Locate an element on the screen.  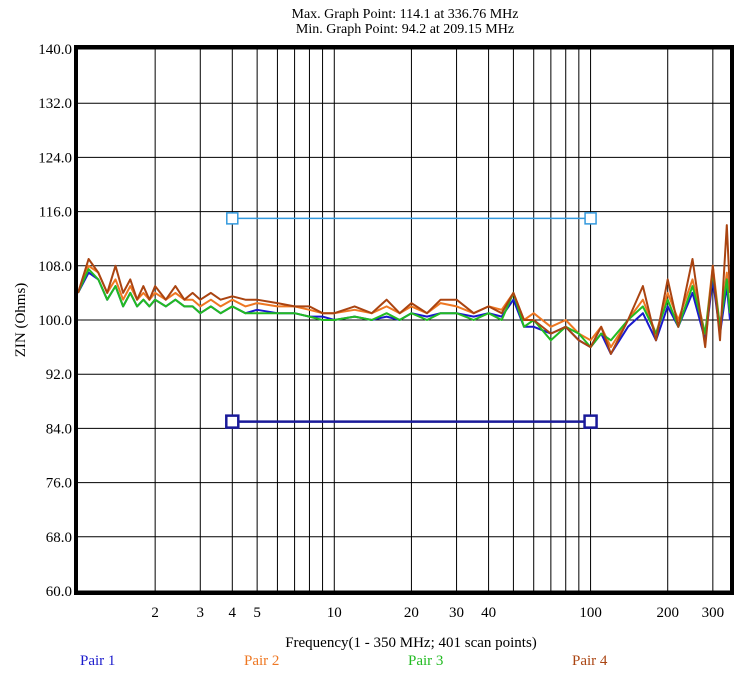
y-tick-label: 116.0 is located at coordinates (55, 213).